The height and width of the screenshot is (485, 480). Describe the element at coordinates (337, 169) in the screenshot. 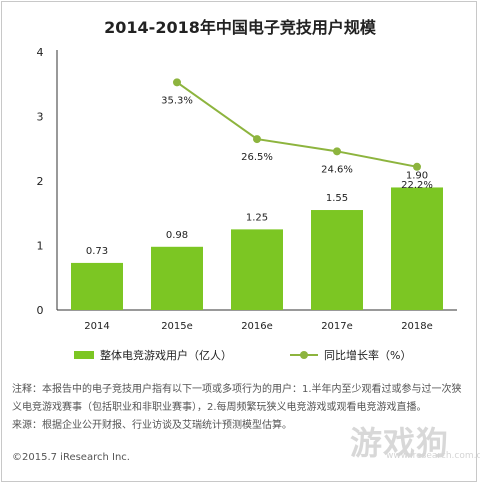

I see `growth-value-label: 24.6%` at that location.